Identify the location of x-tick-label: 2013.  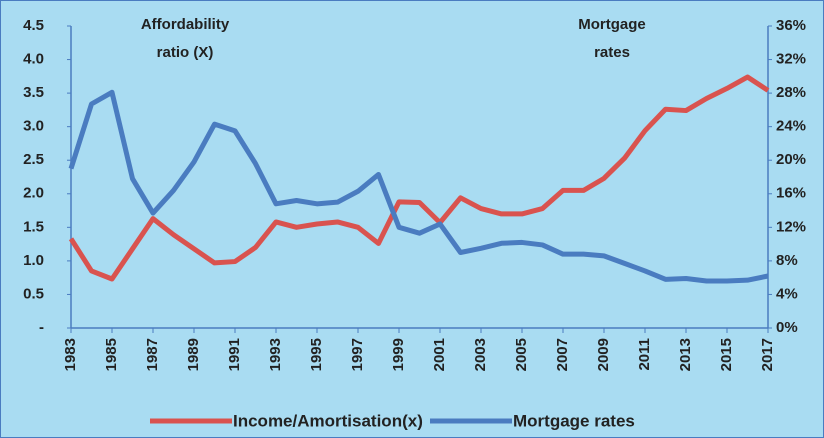
(685, 354).